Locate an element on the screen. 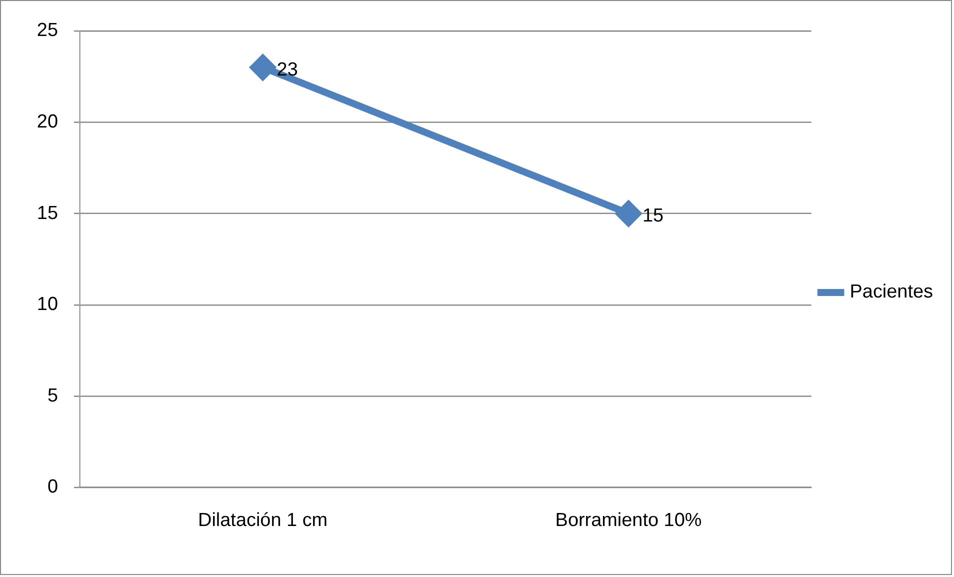  legend-label: Pacientes is located at coordinates (891, 292).